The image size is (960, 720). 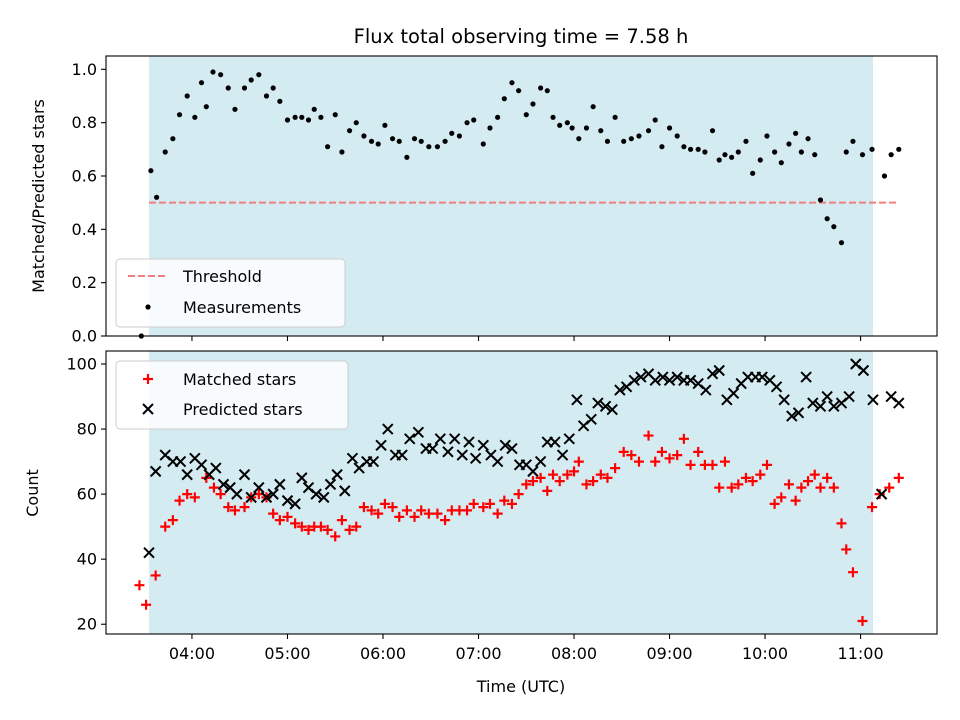 What do you see at coordinates (86, 494) in the screenshot?
I see `counts-y-ticks: 20 40 60 80 100` at bounding box center [86, 494].